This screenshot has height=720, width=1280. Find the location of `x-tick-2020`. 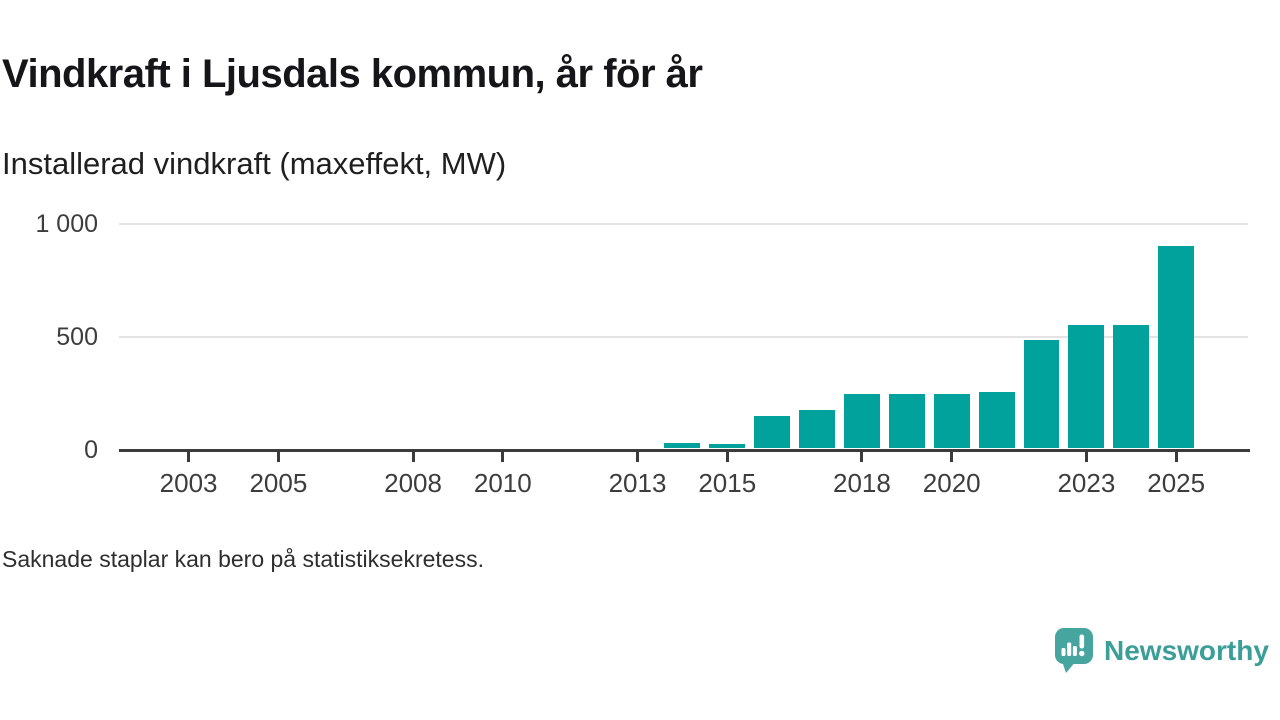

x-tick-2020 is located at coordinates (952, 456).